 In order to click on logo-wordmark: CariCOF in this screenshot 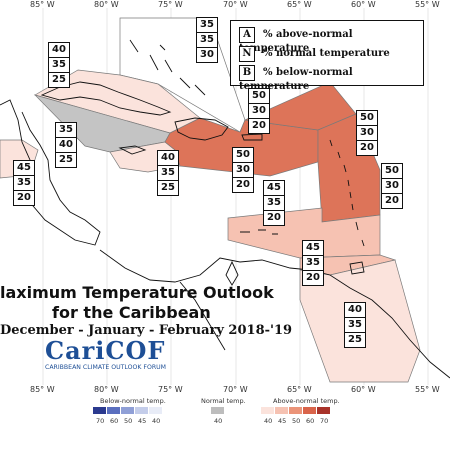, I will do `click(105, 350)`.